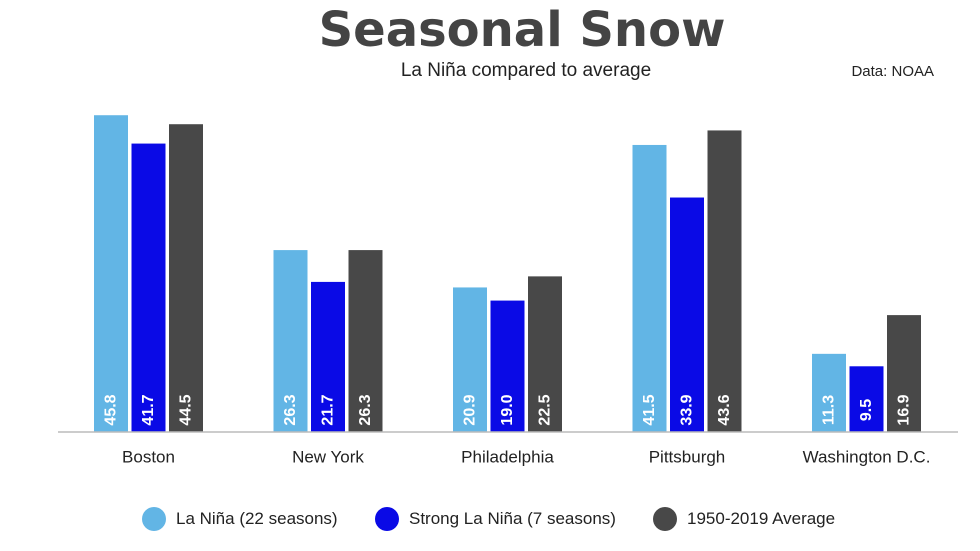 This screenshot has height=551, width=980. I want to click on bar-philadelphia-average, so click(545, 354).